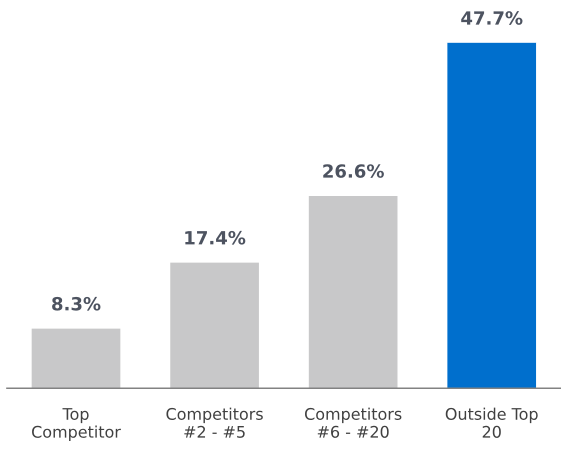 Image resolution: width=561 pixels, height=454 pixels. What do you see at coordinates (76, 303) in the screenshot?
I see `data-label: 8.3%` at bounding box center [76, 303].